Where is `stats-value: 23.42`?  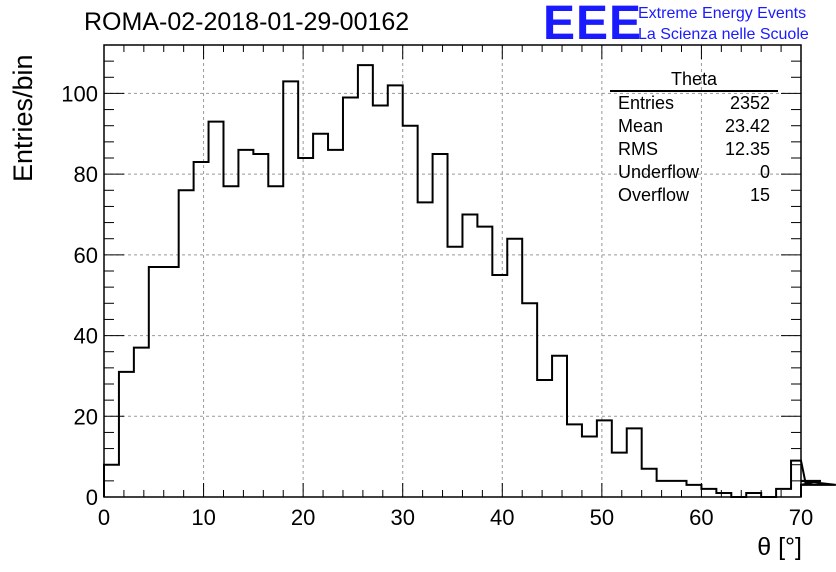
stats-value: 23.42 is located at coordinates (747, 126).